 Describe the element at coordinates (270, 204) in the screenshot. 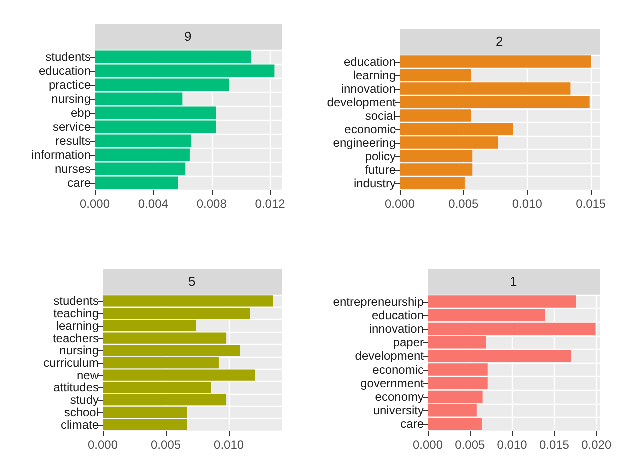

I see `x-tick-label: 0.012` at that location.